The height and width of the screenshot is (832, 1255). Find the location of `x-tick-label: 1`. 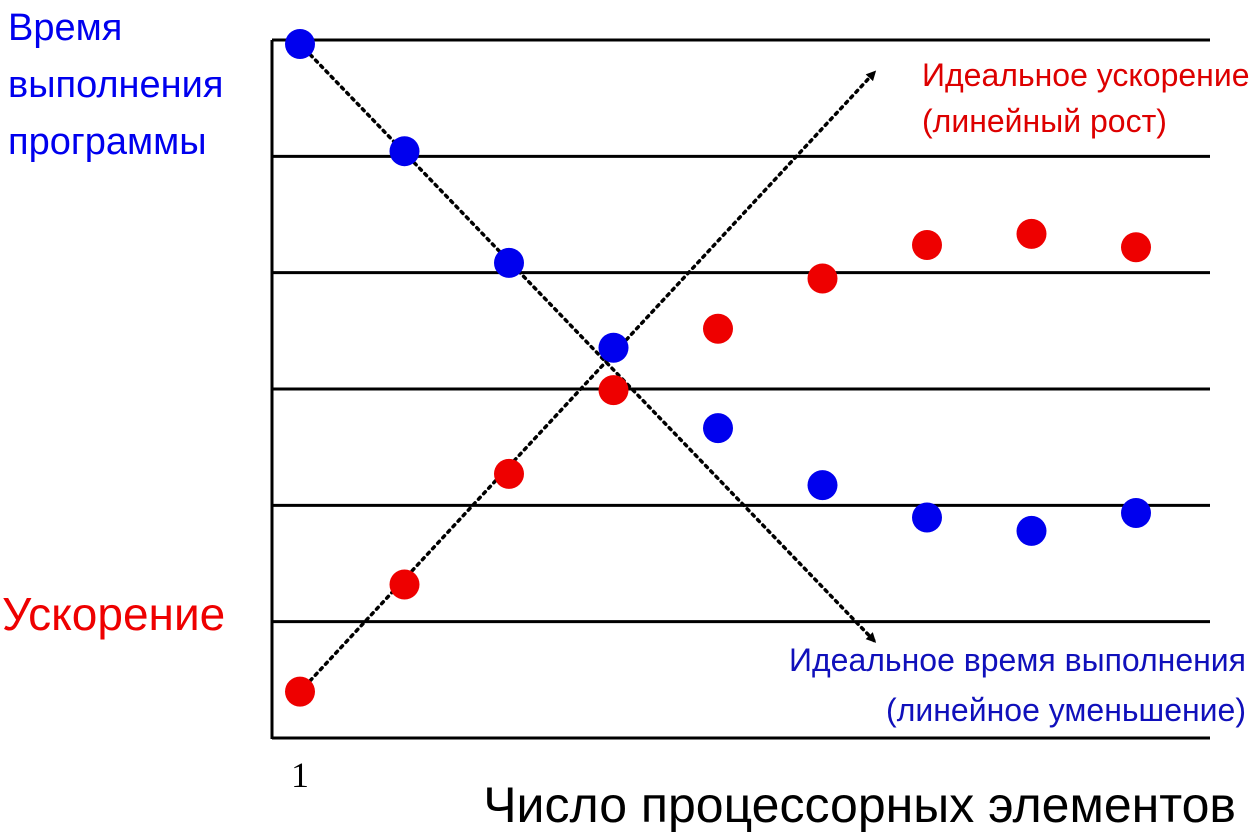

x-tick-label: 1 is located at coordinates (300, 775).